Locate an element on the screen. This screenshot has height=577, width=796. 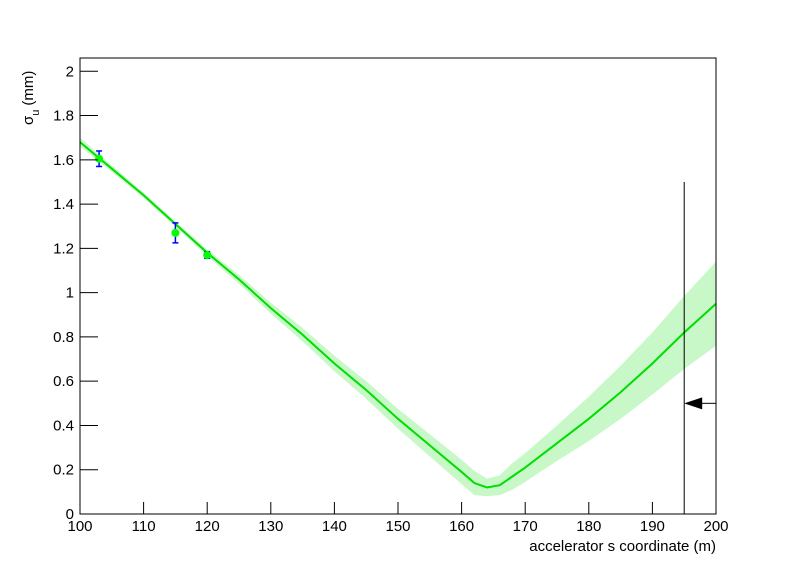
x-tick-label: 100 is located at coordinates (79, 526).